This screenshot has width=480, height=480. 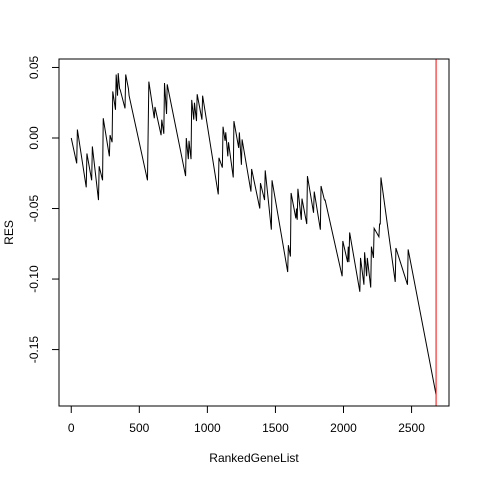 What do you see at coordinates (246, 420) in the screenshot?
I see `x-axis: 0 500 1000 1500 2000 2500` at bounding box center [246, 420].